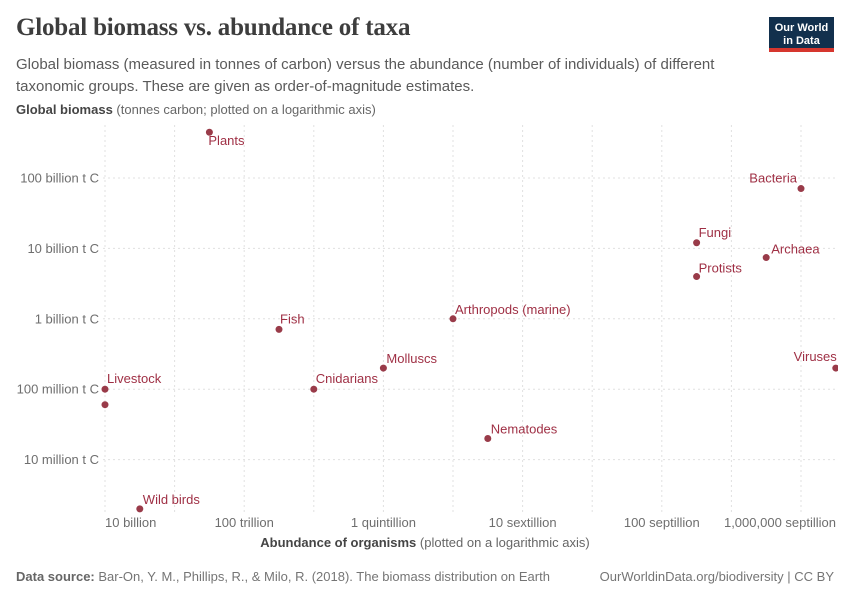  Describe the element at coordinates (780, 522) in the screenshot. I see `x-tick-label: 1,000,000 septillion` at that location.